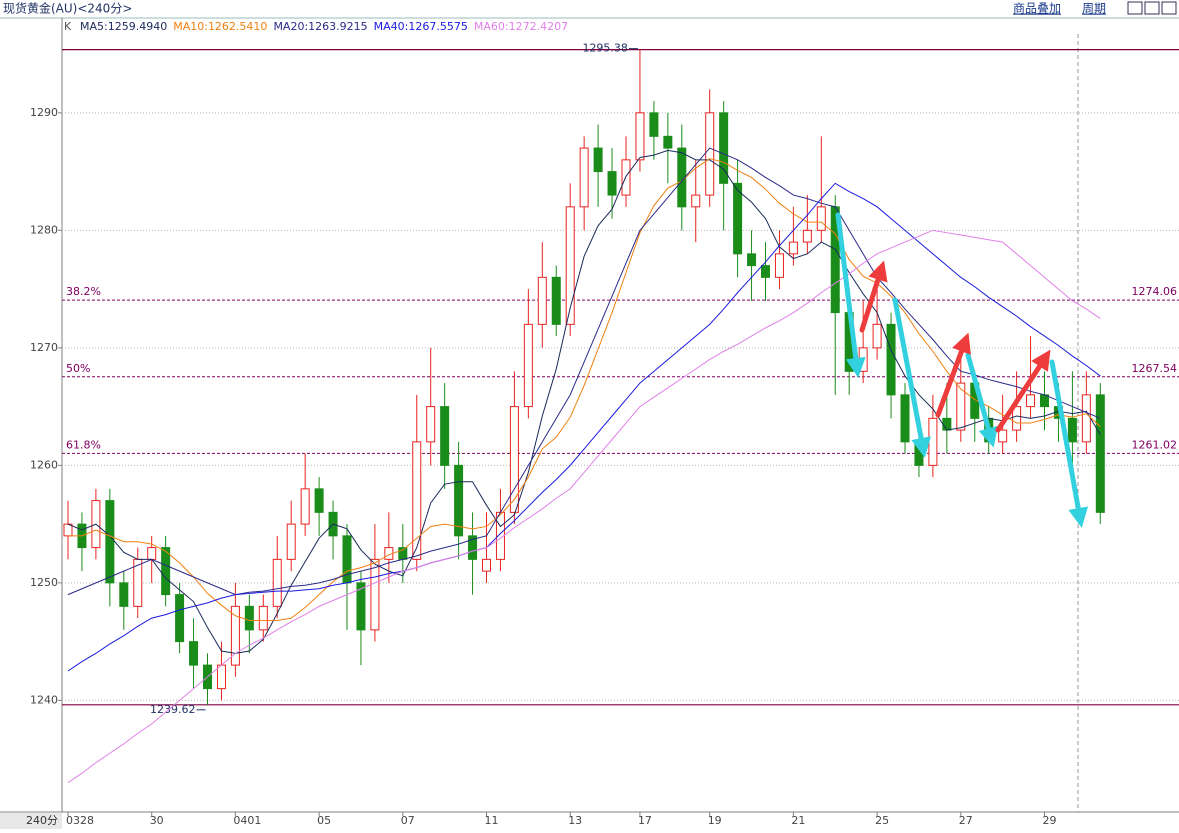  What do you see at coordinates (44, 347) in the screenshot?
I see `y-tick-label: 1270` at bounding box center [44, 347].